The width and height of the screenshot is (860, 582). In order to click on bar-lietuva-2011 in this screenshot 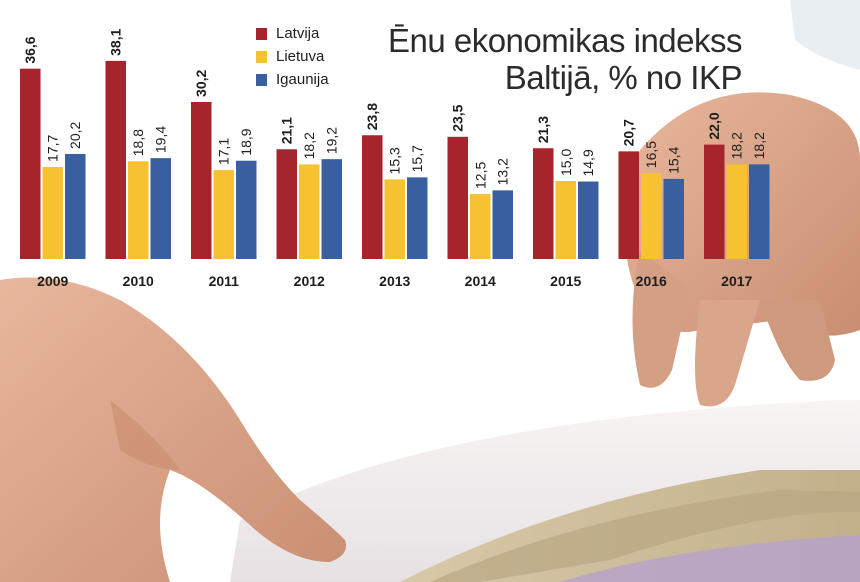, I will do `click(223, 214)`.